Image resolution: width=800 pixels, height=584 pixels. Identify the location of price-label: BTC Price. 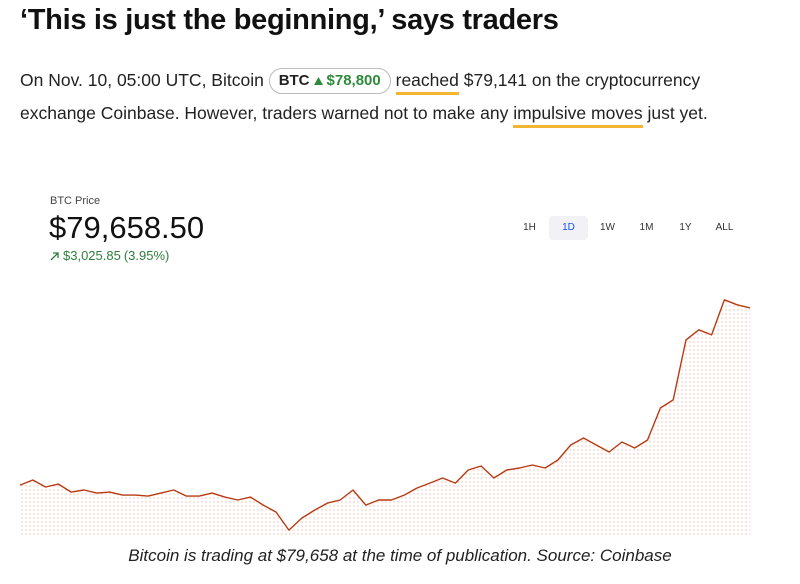
(75, 201).